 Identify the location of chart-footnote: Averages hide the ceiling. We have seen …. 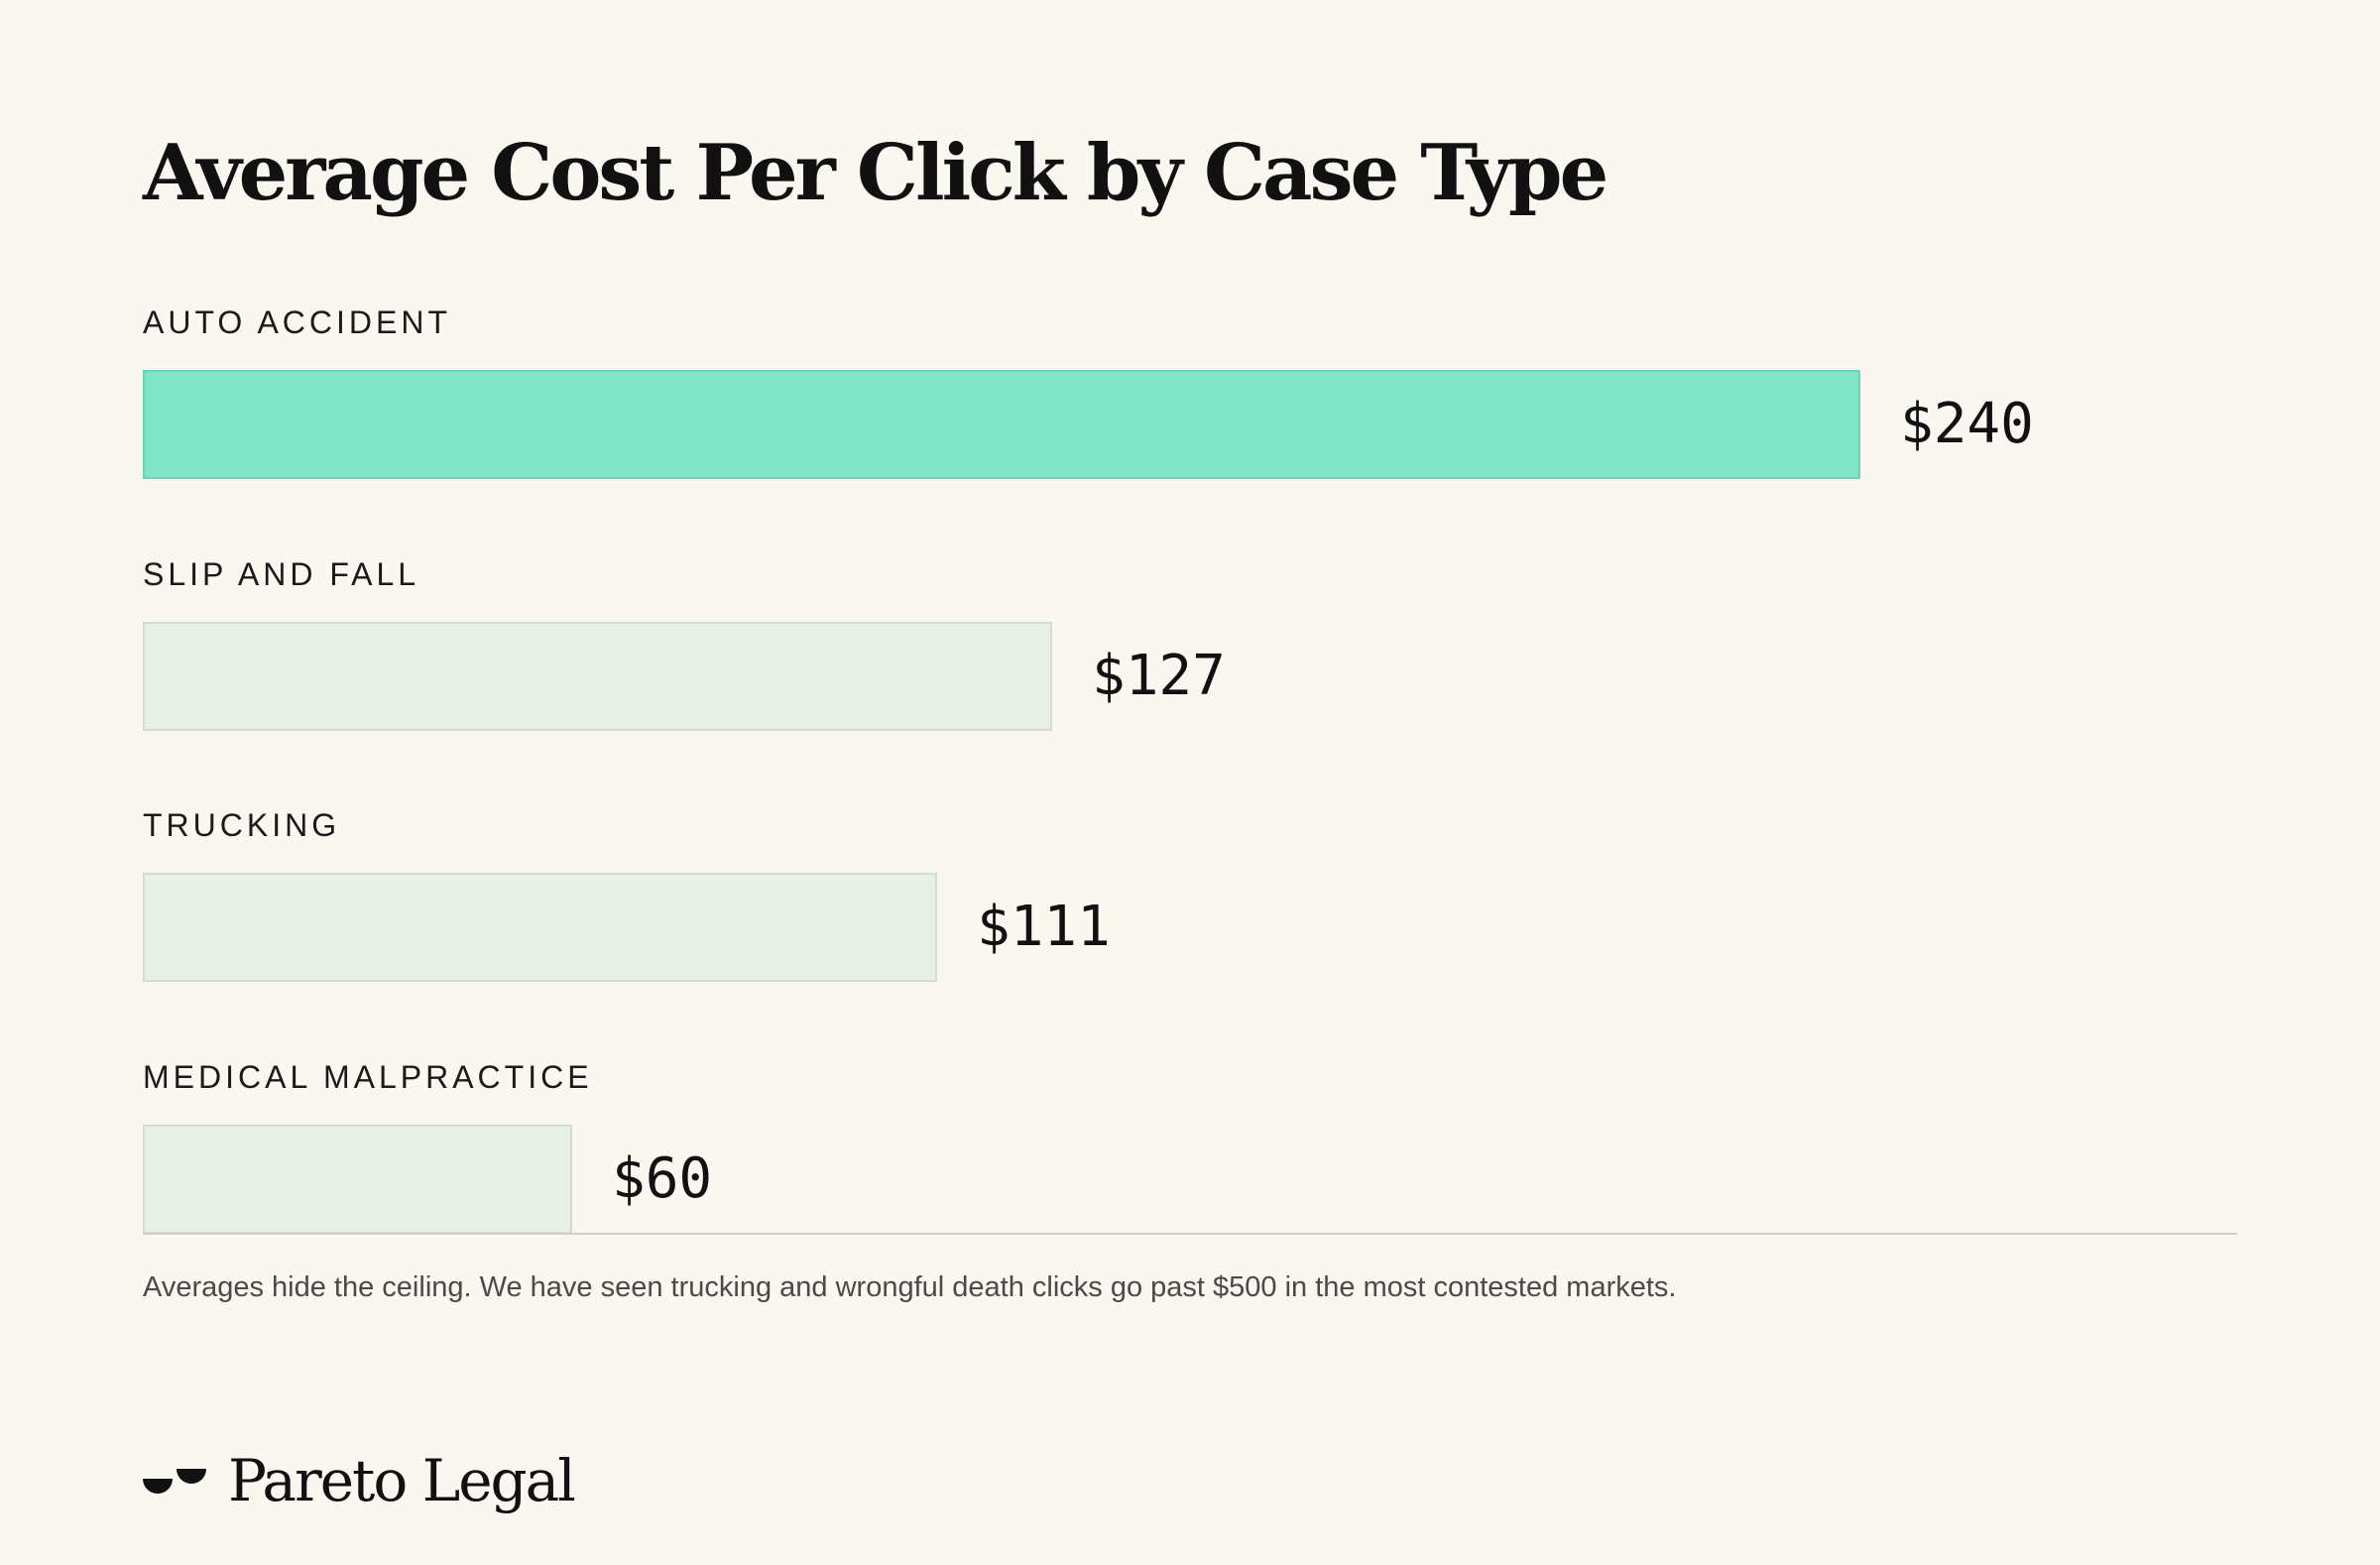
(910, 1287).